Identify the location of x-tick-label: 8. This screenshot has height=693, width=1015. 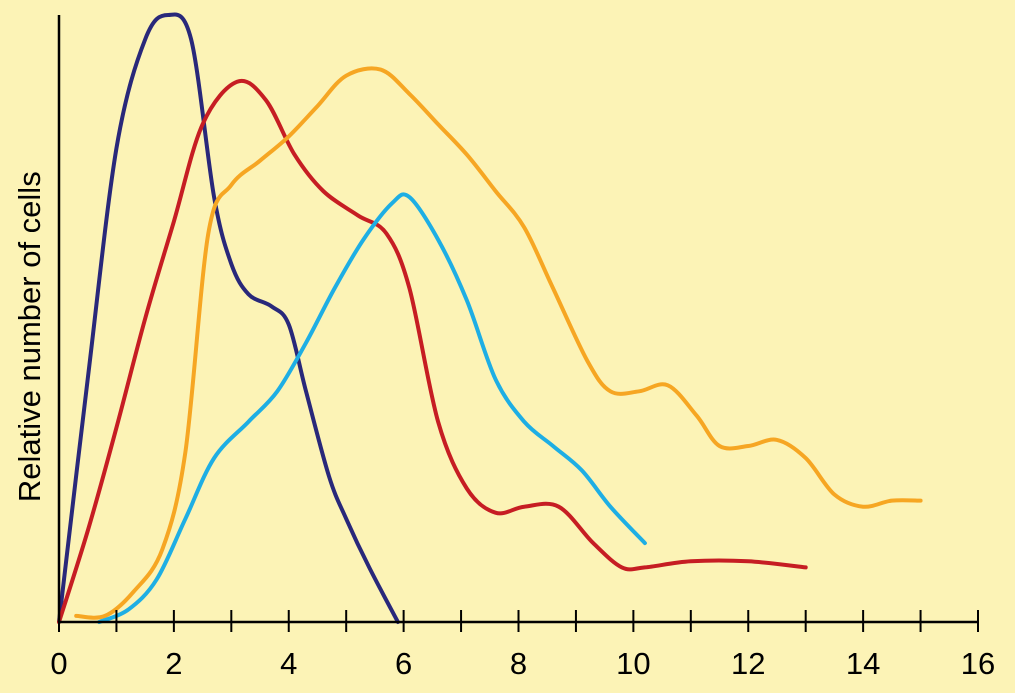
(518, 663).